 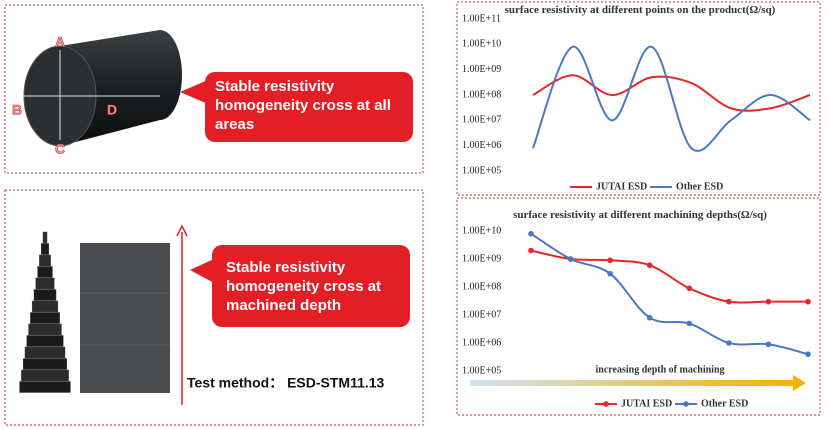 I want to click on y-tick-label: 1.00E+11, so click(x=481, y=18).